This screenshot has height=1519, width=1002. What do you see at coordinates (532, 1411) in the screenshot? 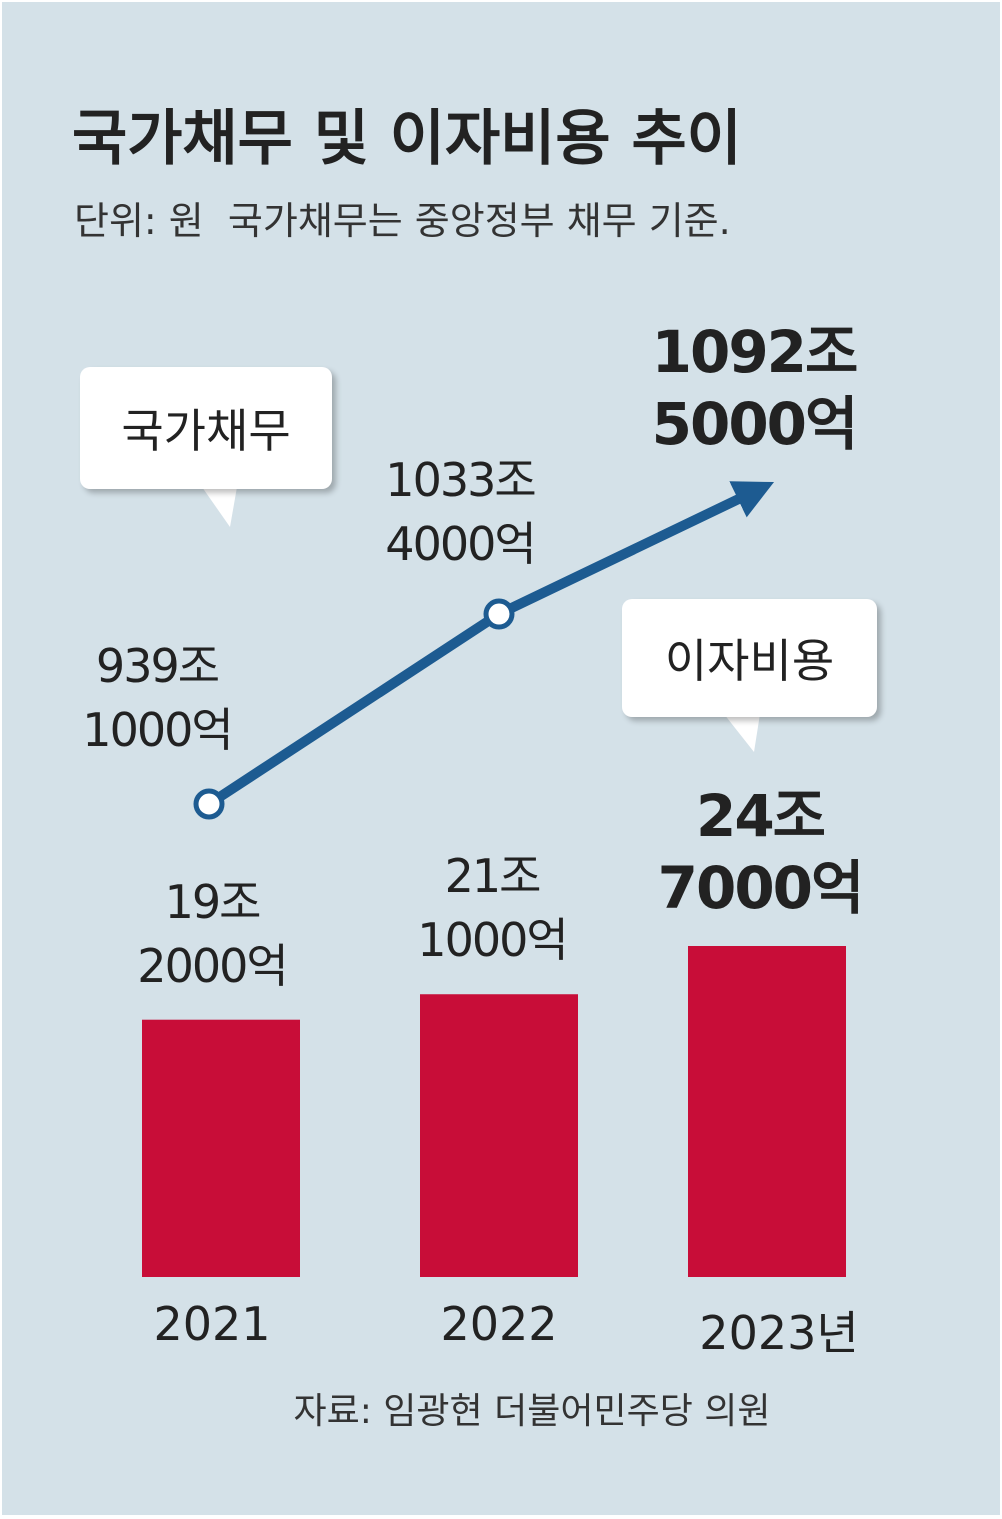
I see `source: 자료: 임광현 더불어민주당 의원` at bounding box center [532, 1411].